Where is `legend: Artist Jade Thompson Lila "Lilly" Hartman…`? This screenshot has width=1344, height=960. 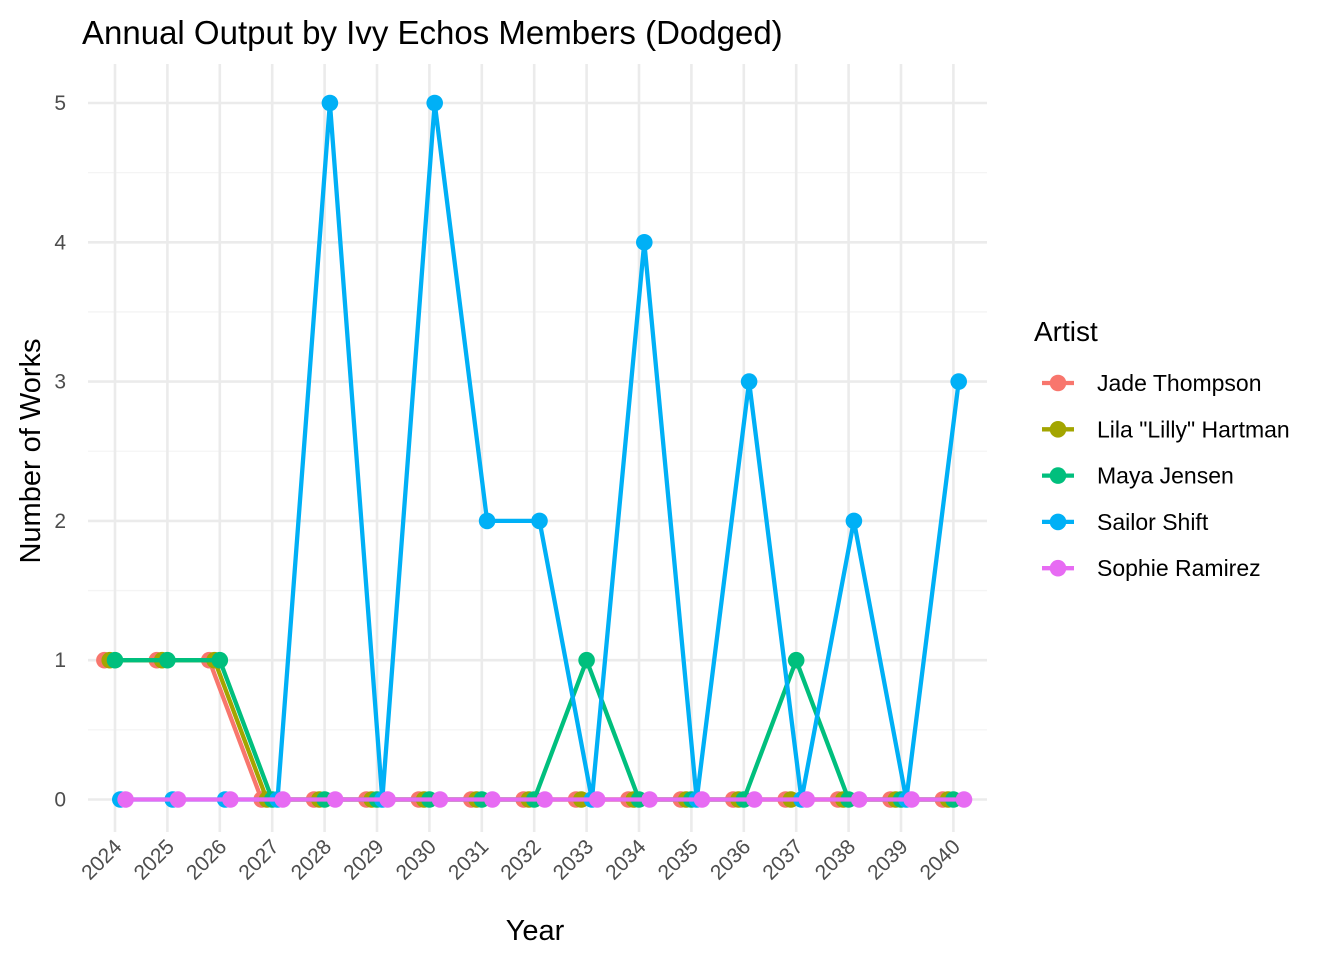 legend: Artist Jade Thompson Lila "Lilly" Hartman… is located at coordinates (1162, 448).